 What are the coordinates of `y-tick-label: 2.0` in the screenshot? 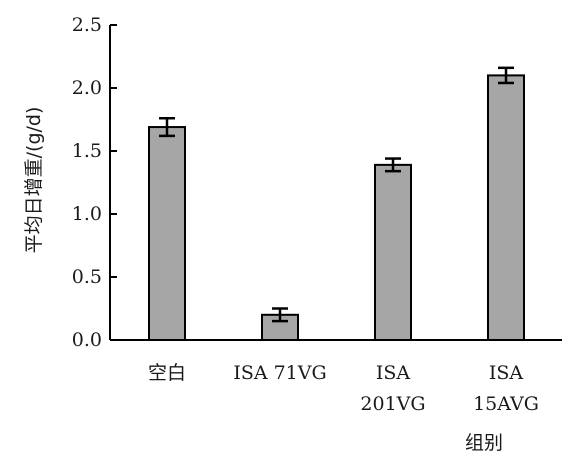 It's located at (87, 88).